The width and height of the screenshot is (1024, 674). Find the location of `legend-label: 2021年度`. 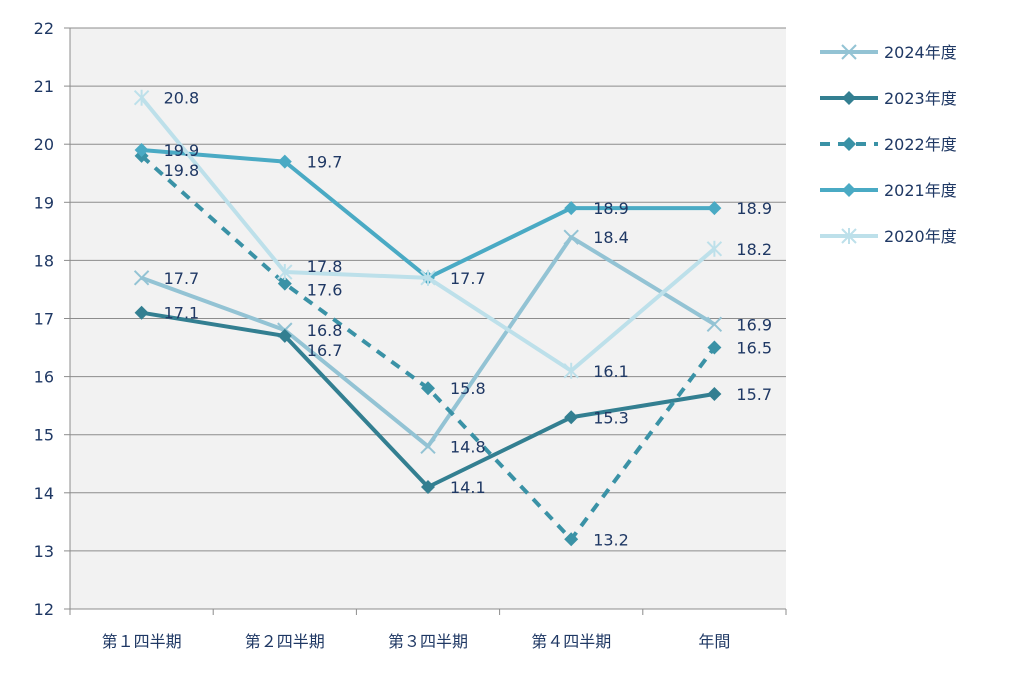

legend-label: 2021年度 is located at coordinates (920, 190).